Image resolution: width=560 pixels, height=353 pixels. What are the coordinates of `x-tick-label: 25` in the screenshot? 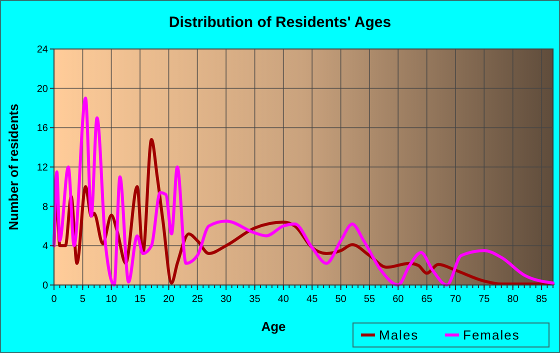 It's located at (198, 299).